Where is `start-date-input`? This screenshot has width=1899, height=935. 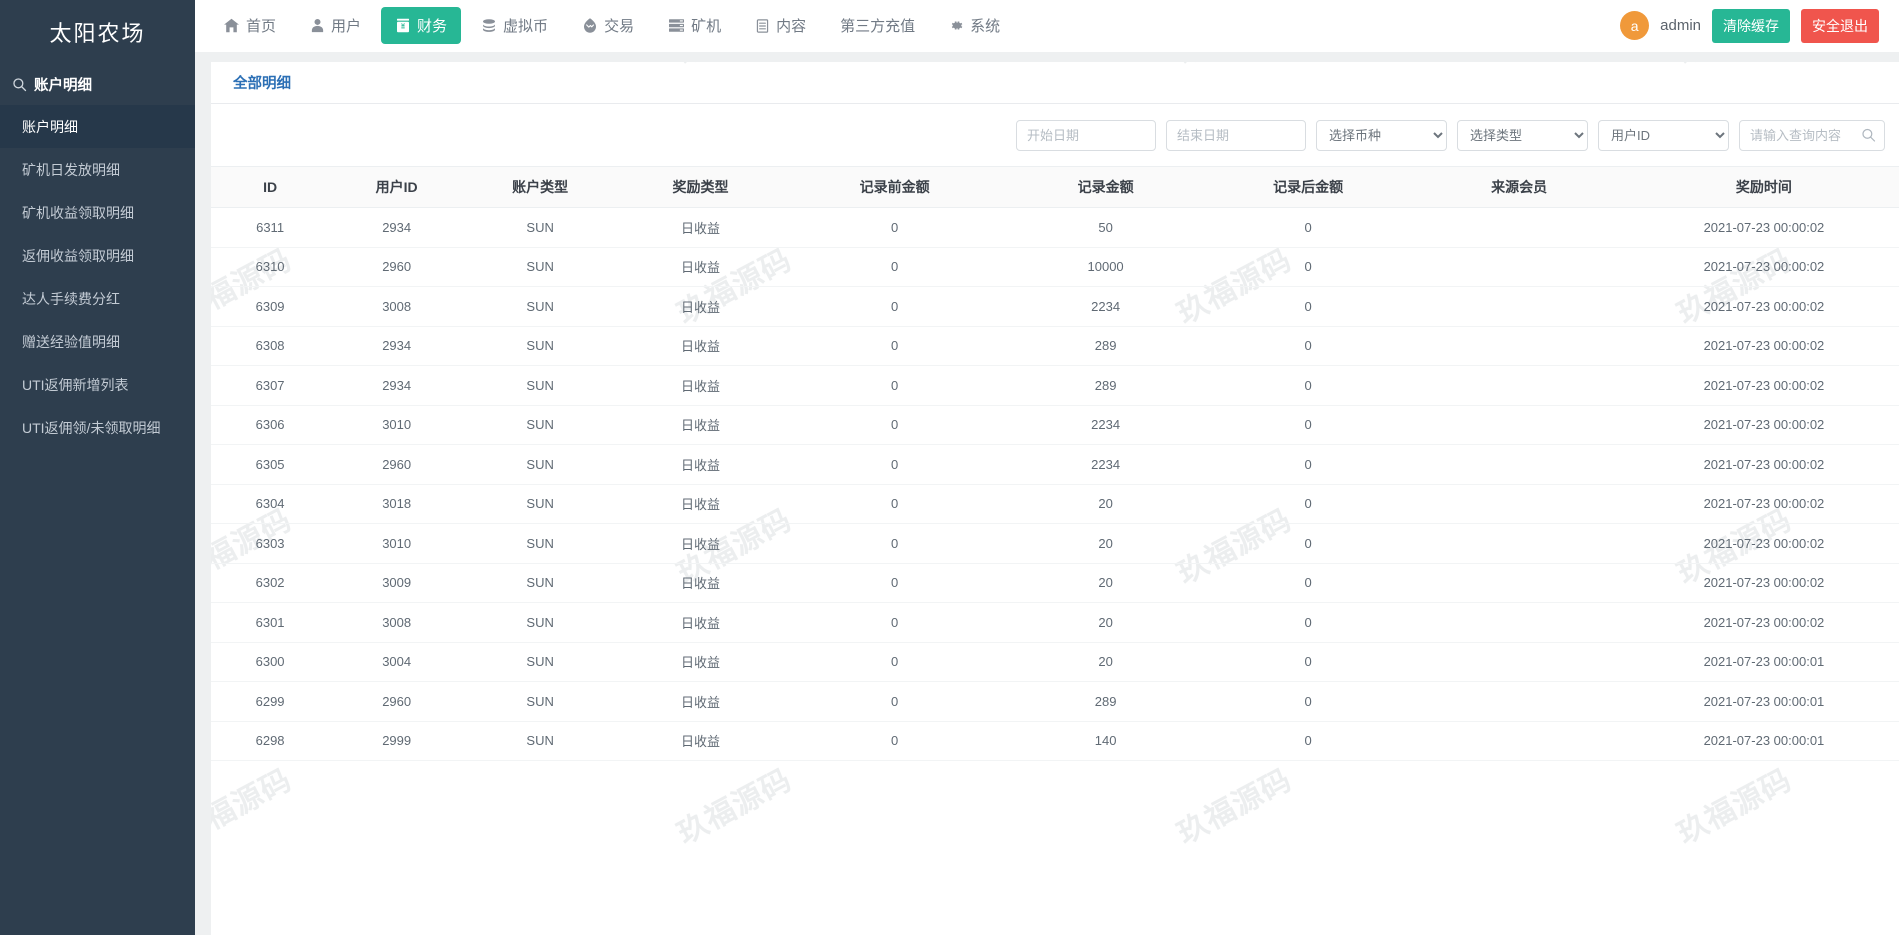 start-date-input is located at coordinates (1086, 135).